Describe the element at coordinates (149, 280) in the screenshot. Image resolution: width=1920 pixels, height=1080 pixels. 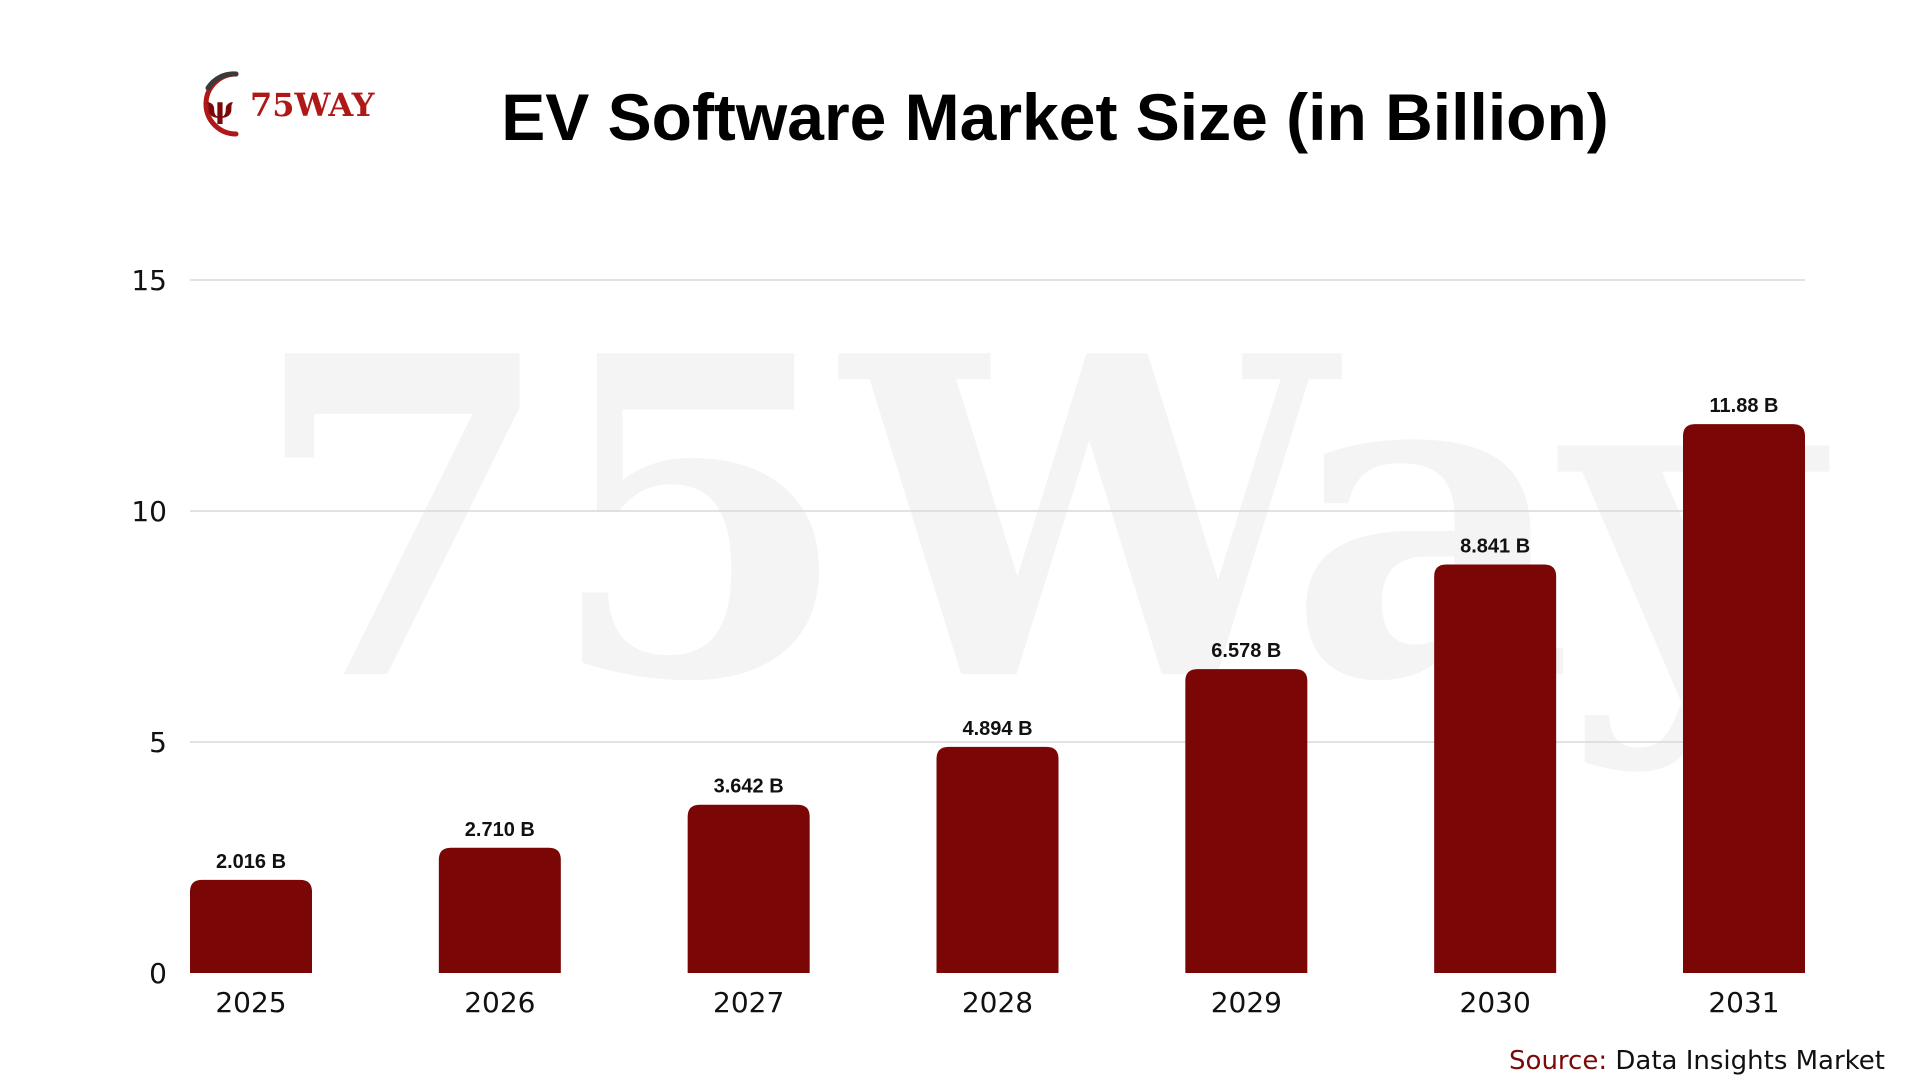
I see `y-tick-label: 15` at that location.